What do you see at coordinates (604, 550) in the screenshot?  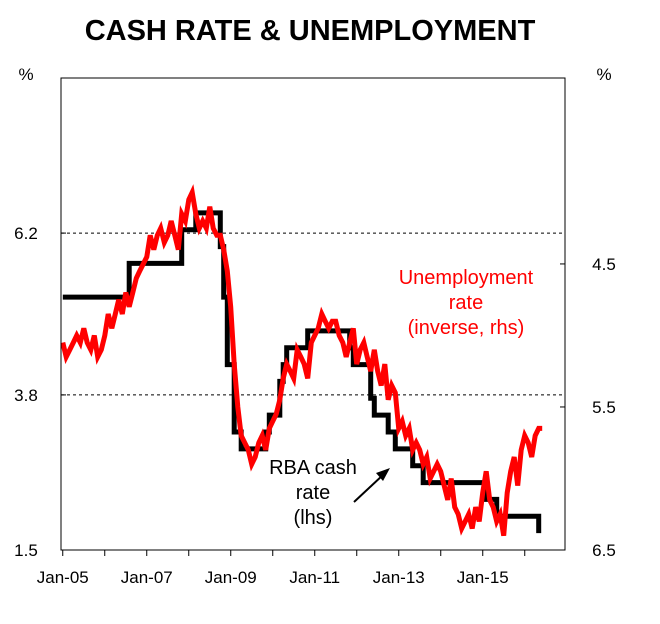 I see `right-tick-label-2: 6.5` at bounding box center [604, 550].